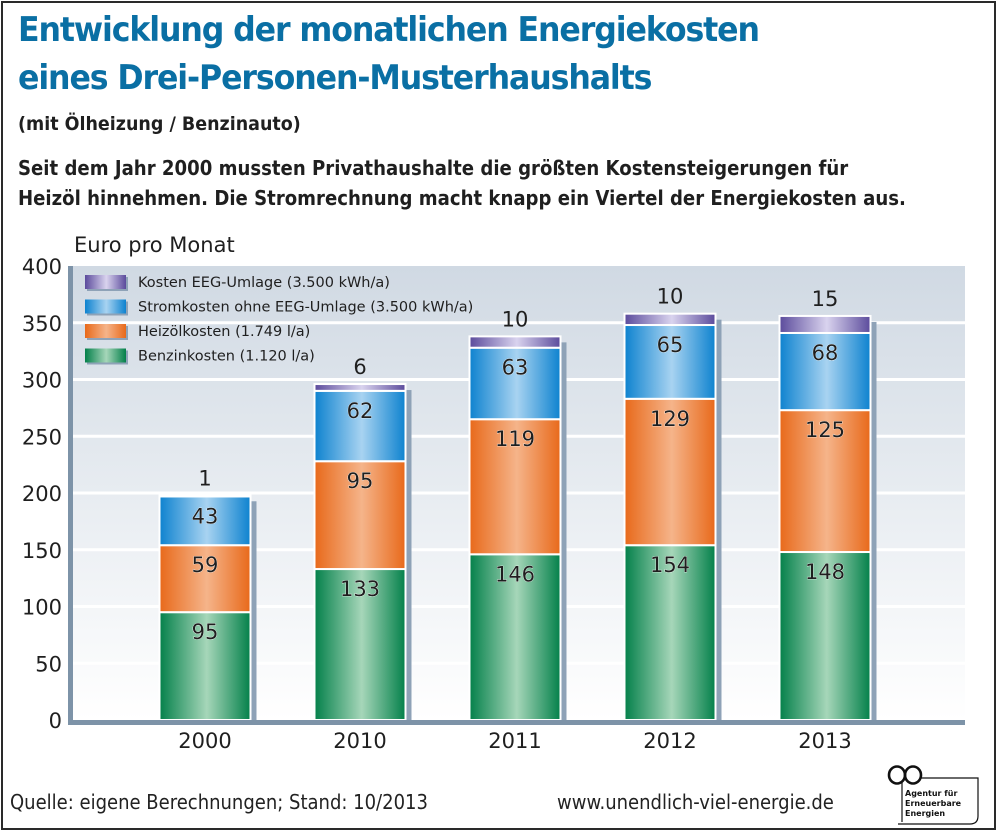  Describe the element at coordinates (516, 722) in the screenshot. I see `x-axis-line` at that location.